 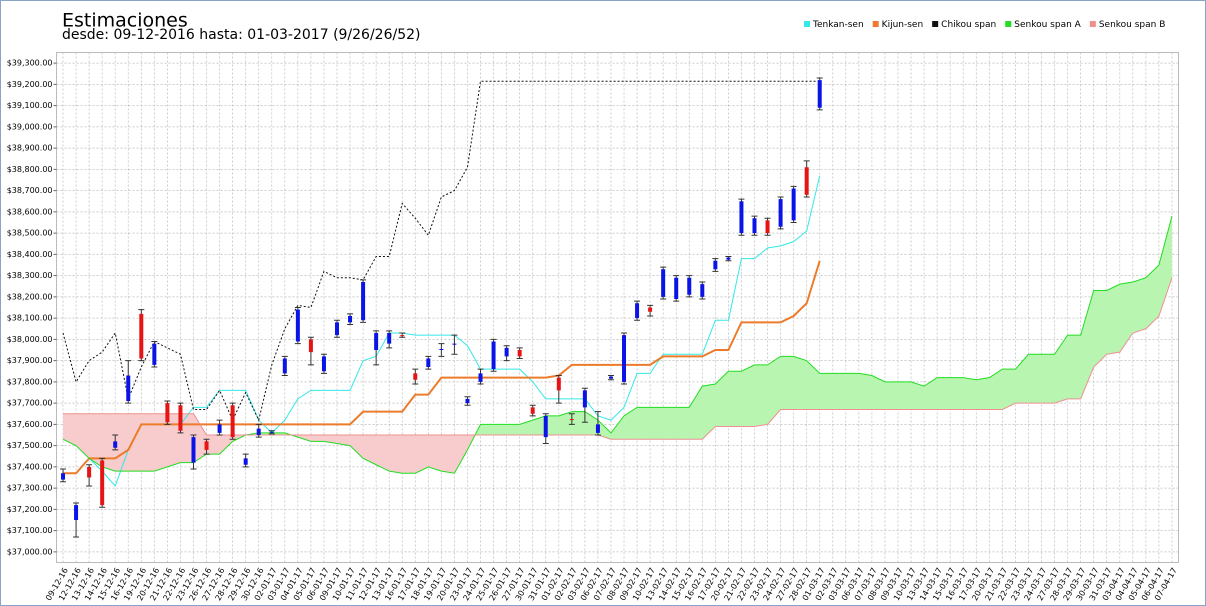 I want to click on y-tick-label: $38,600.00, so click(x=30, y=211).